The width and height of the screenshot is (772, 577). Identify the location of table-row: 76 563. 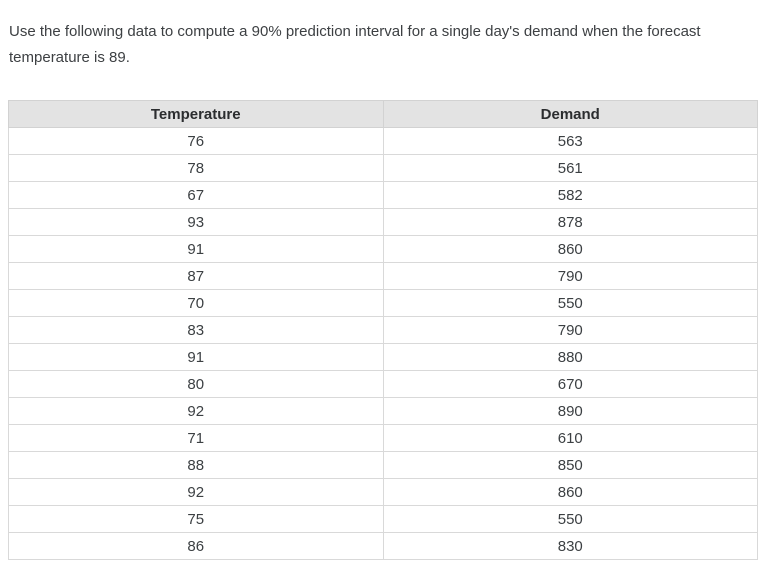
(383, 141).